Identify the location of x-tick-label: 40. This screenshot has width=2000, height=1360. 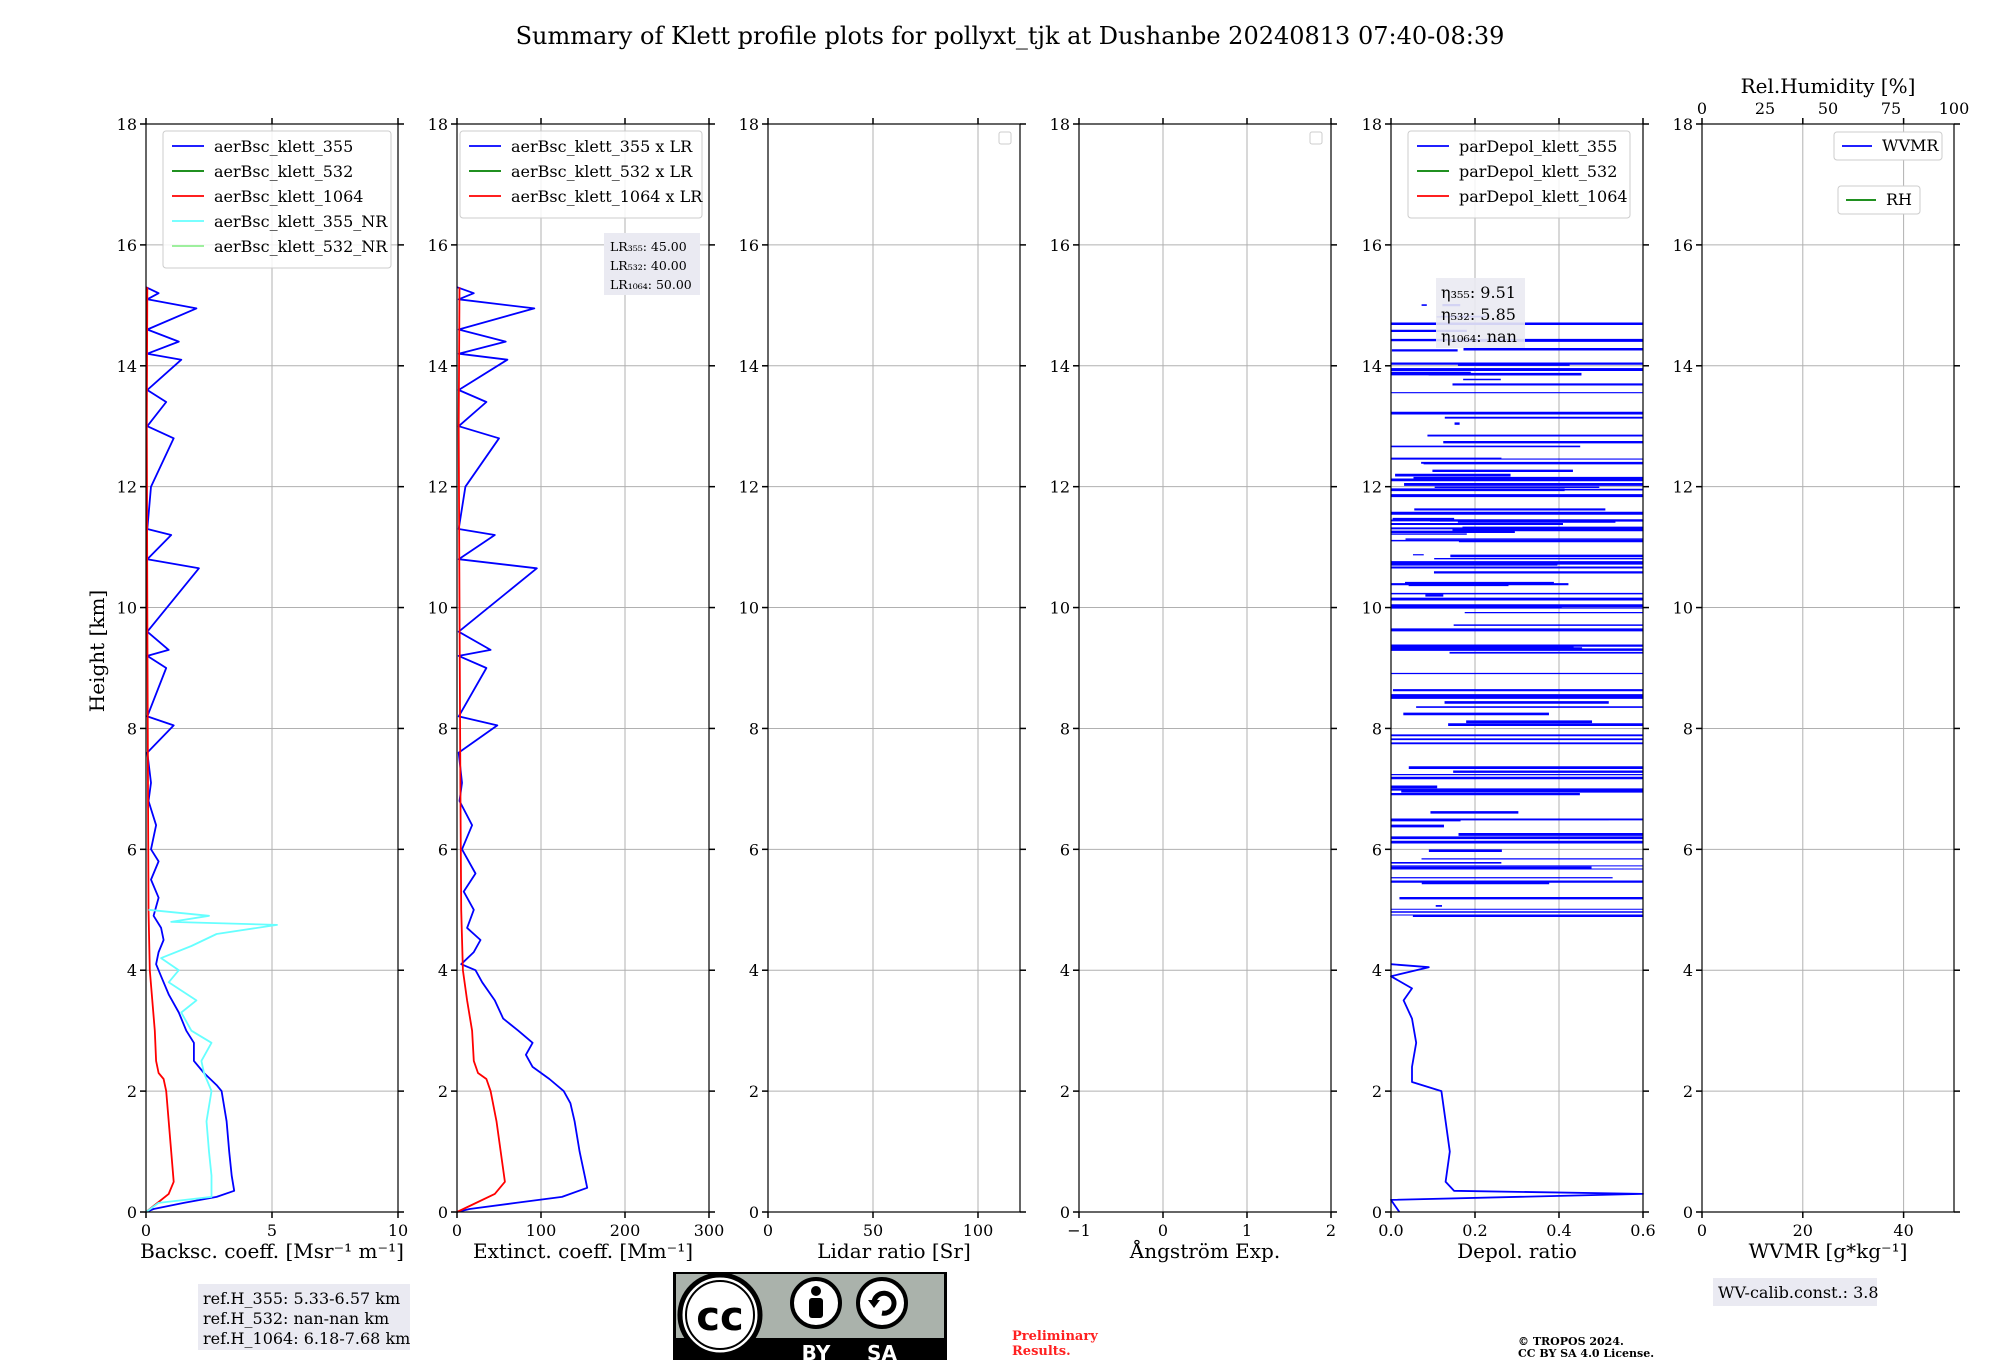
(1903, 1230).